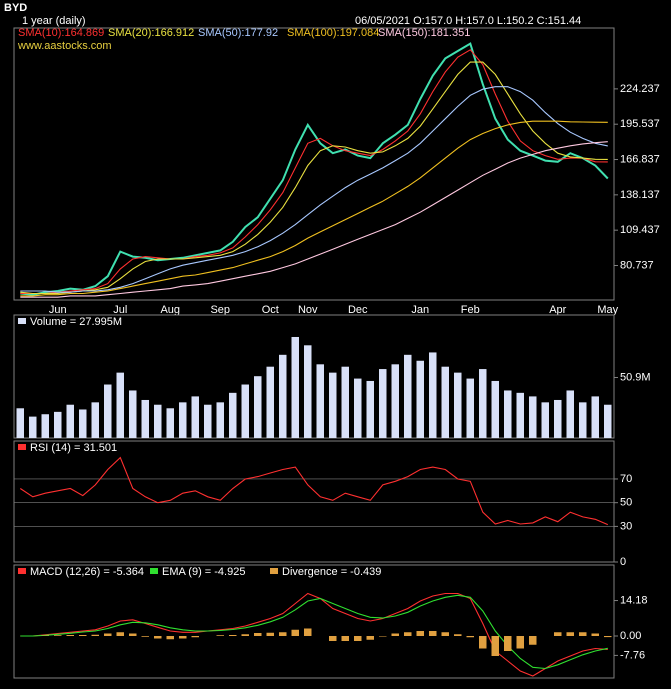  What do you see at coordinates (630, 636) in the screenshot?
I see `y-tick-label: 0.00` at bounding box center [630, 636].